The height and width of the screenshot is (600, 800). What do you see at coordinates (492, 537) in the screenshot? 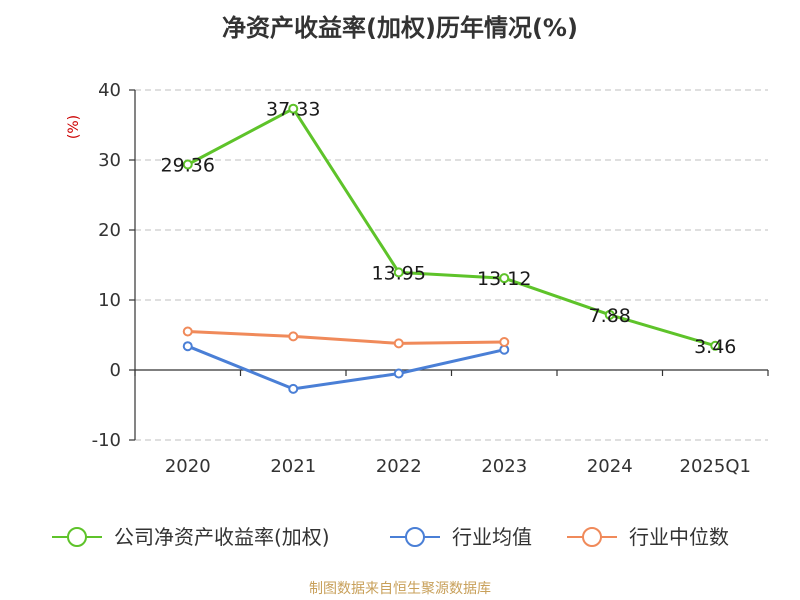
I see `legend-label: 行业均值` at bounding box center [492, 537].